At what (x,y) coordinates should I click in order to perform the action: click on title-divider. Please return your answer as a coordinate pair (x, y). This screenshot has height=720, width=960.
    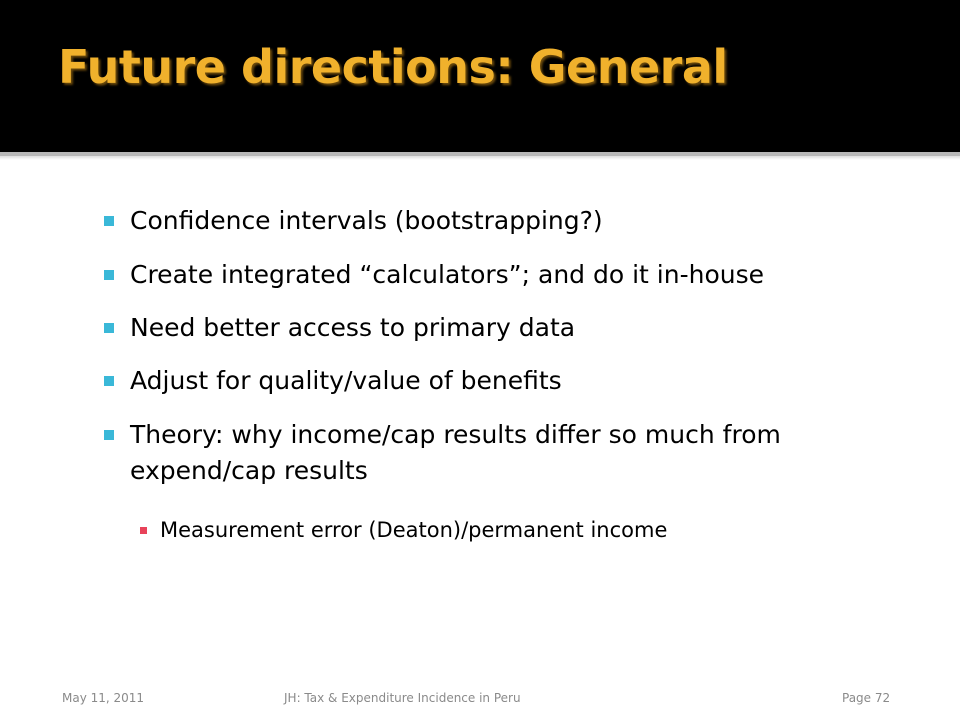
    Looking at the image, I should click on (480, 154).